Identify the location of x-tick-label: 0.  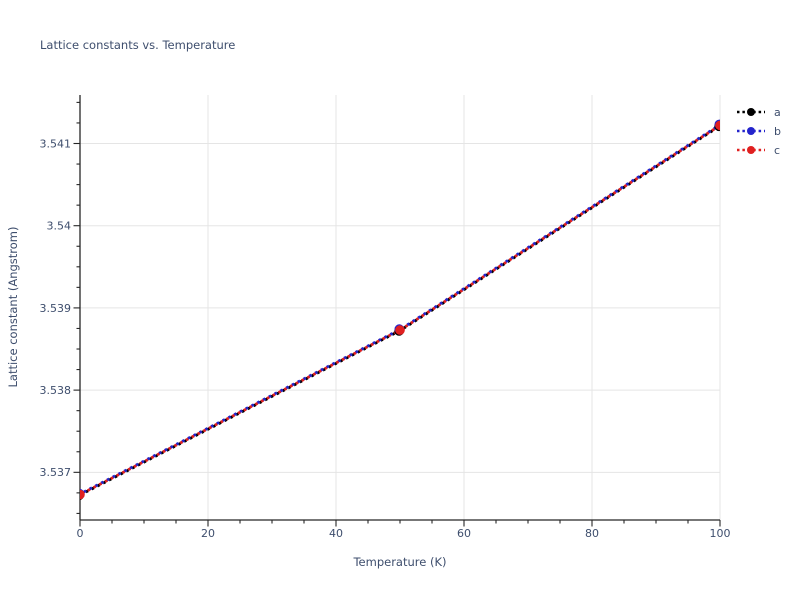
(80, 533).